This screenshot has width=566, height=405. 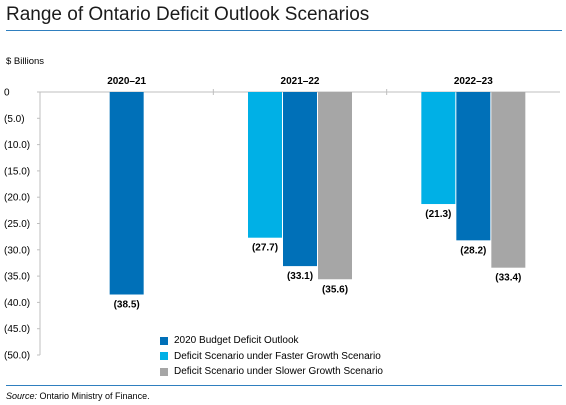 I want to click on data-label: (33.1), so click(x=300, y=276).